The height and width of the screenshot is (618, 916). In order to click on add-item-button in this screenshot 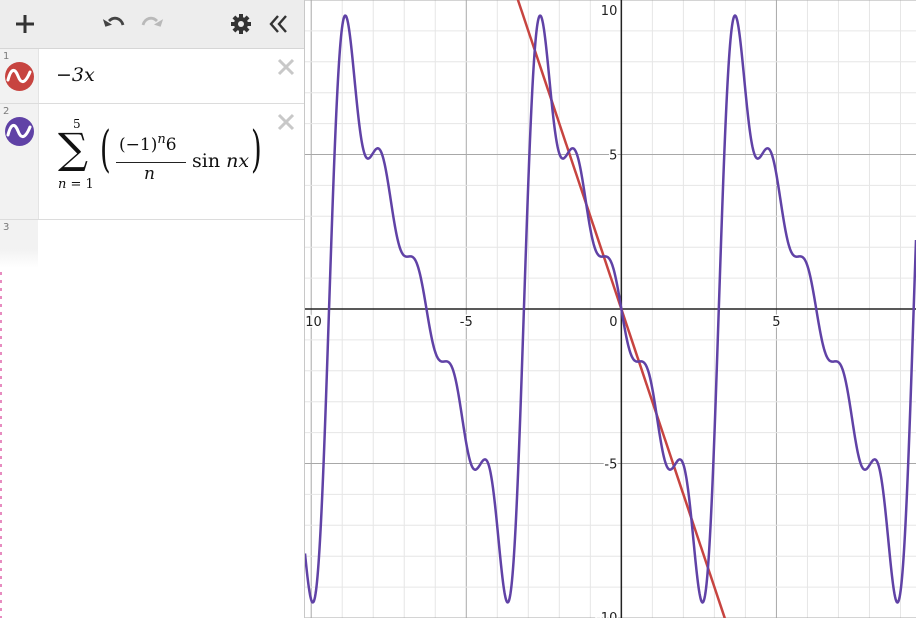, I will do `click(25, 24)`.